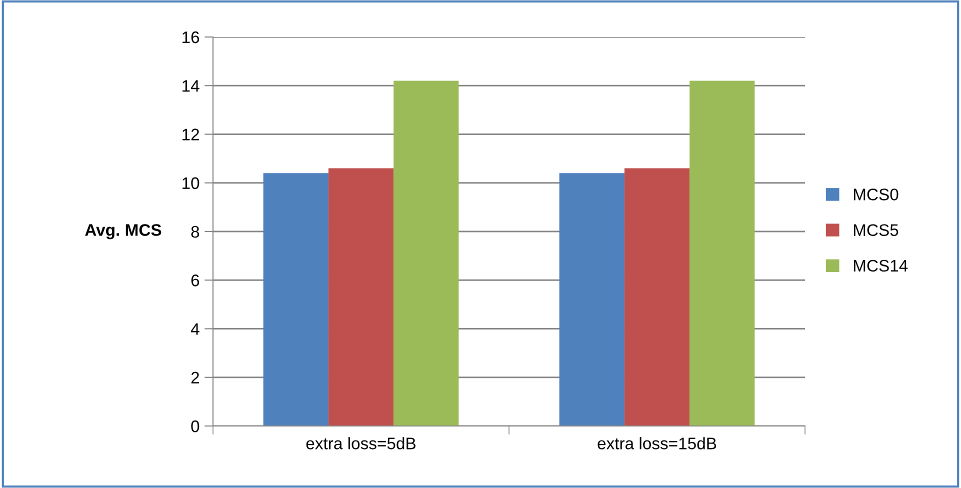  What do you see at coordinates (191, 37) in the screenshot?
I see `y-tick-label: 16` at bounding box center [191, 37].